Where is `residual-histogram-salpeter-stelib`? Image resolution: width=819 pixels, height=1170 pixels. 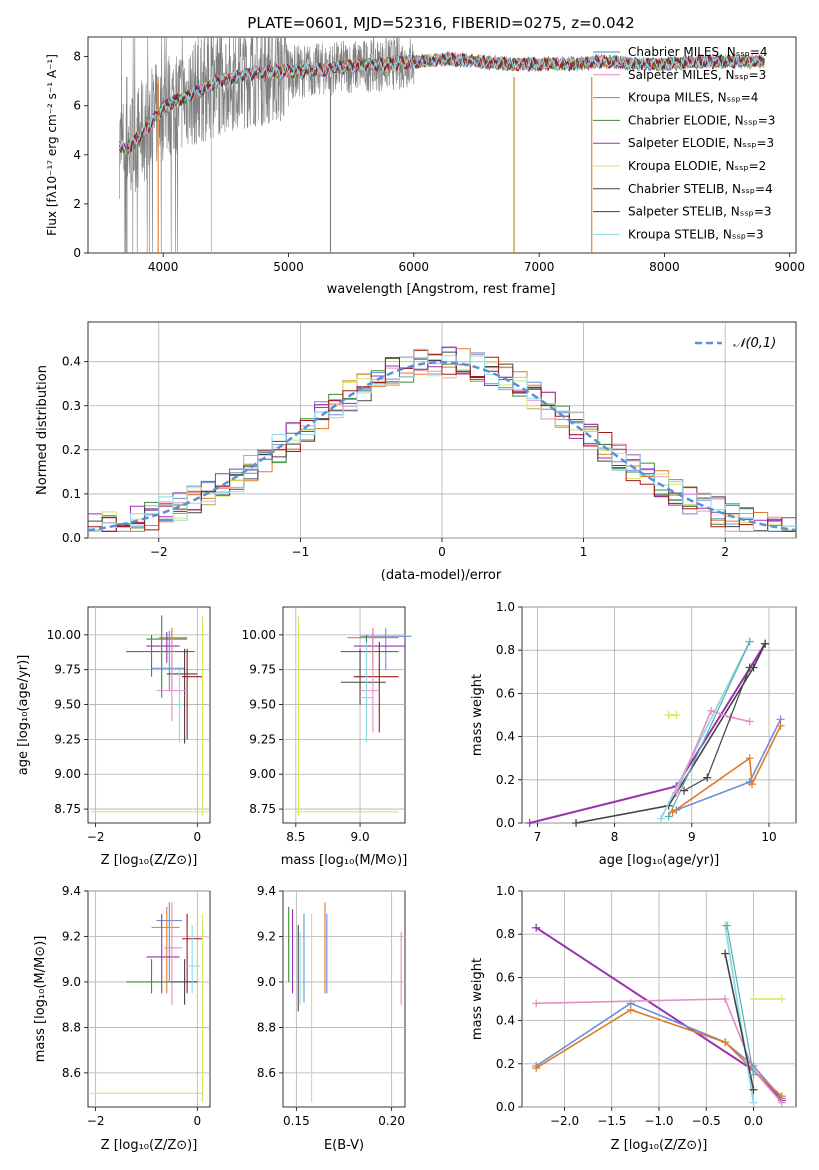 residual-histogram-salpeter-stelib is located at coordinates (442, 440).